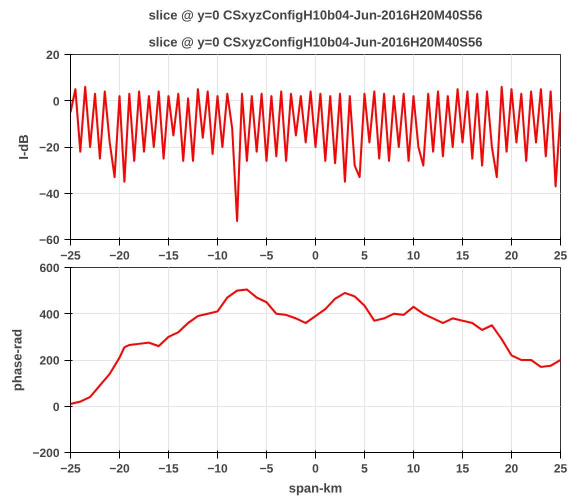 Image resolution: width=585 pixels, height=501 pixels. Describe the element at coordinates (46, 453) in the screenshot. I see `y-tick-label: −200` at that location.